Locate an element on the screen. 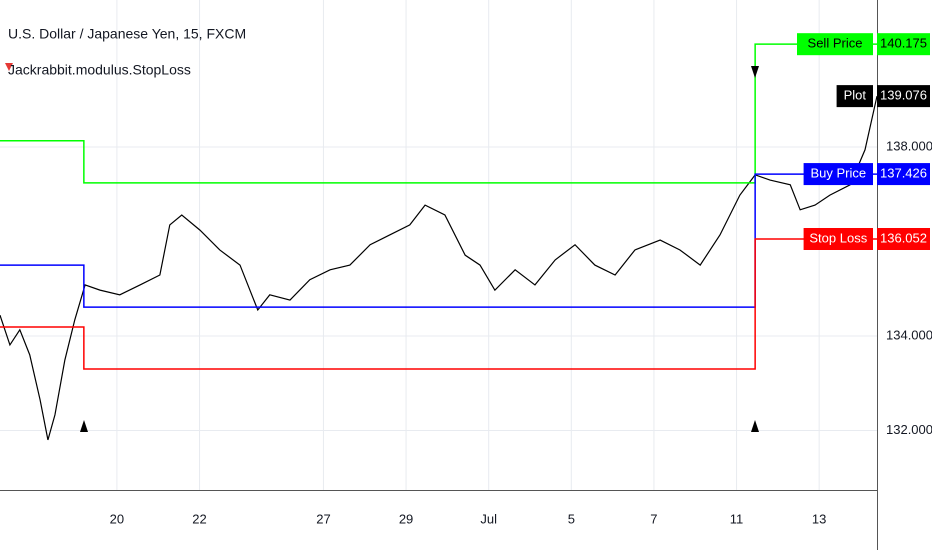 This screenshot has width=932, height=550. indicator-name: Jackrabbit.modulus.StopLoss is located at coordinates (99, 70).